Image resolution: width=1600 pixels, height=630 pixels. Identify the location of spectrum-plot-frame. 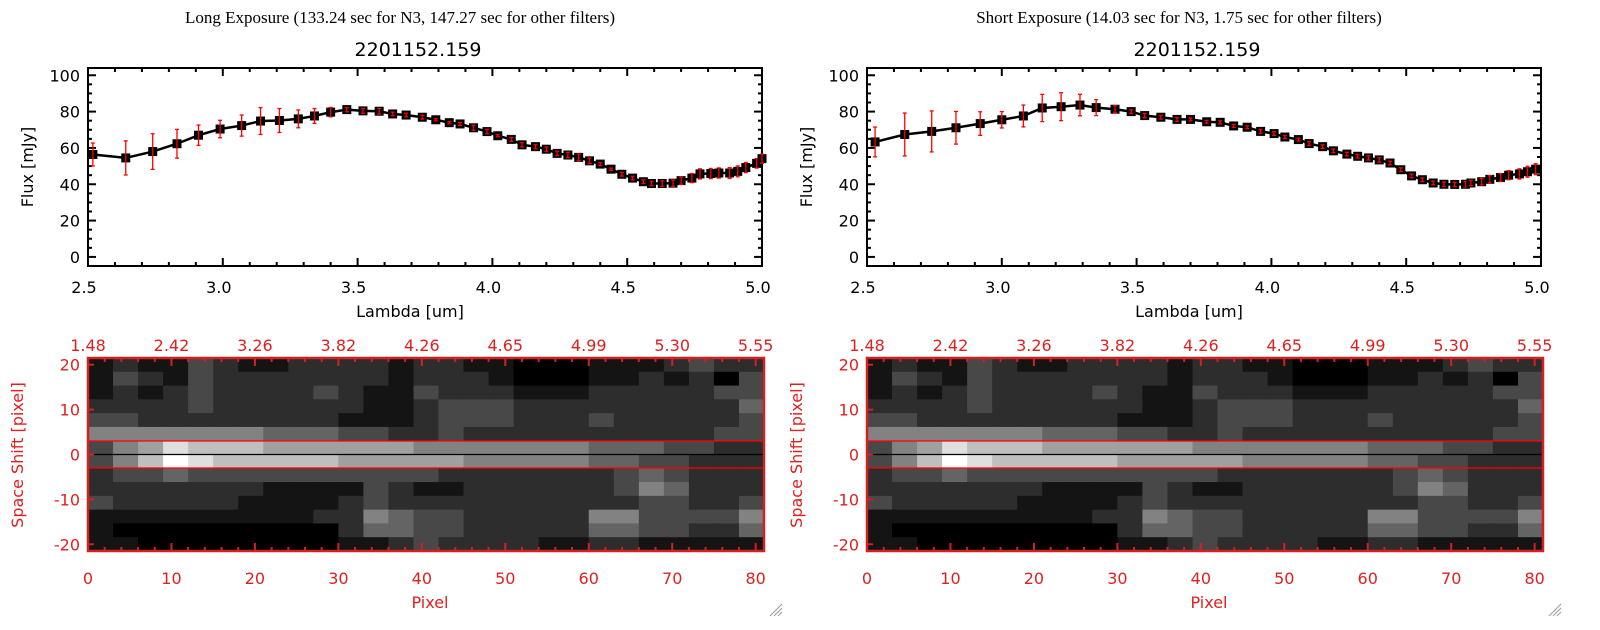
(425, 167).